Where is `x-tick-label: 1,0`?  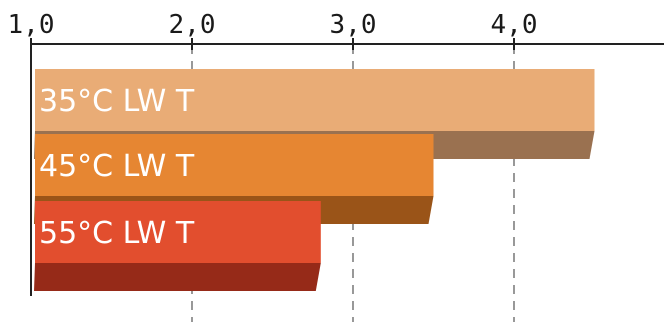 x-tick-label: 1,0 is located at coordinates (31, 25).